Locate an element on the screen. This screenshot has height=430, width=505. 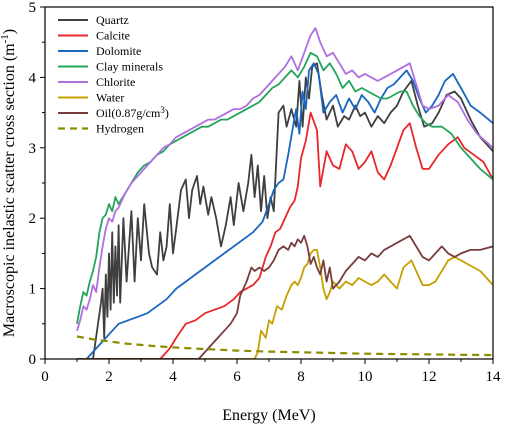
x-tick-label: 4 is located at coordinates (173, 377).